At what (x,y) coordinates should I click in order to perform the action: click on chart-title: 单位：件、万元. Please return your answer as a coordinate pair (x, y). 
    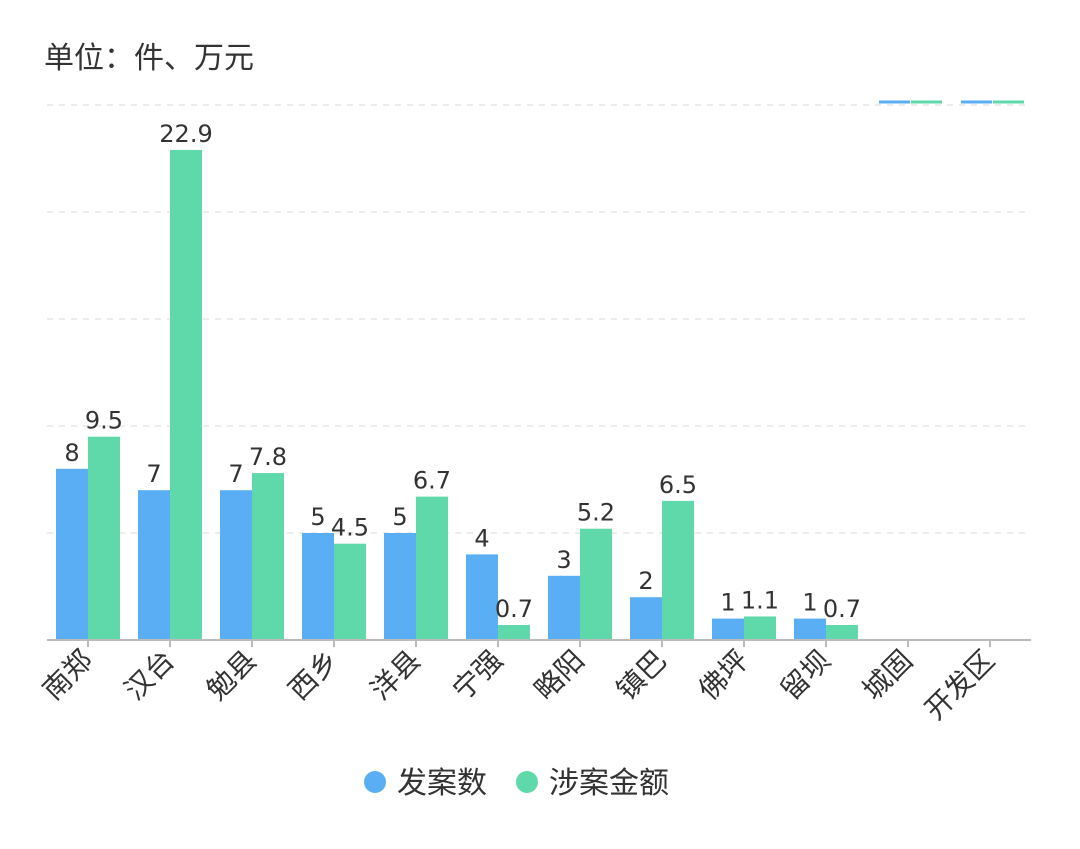
    Looking at the image, I should click on (149, 58).